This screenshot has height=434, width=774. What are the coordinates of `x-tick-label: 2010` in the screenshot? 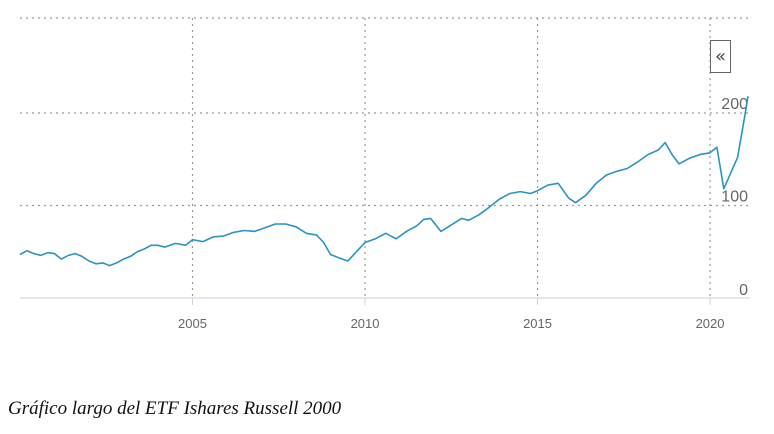 It's located at (365, 323).